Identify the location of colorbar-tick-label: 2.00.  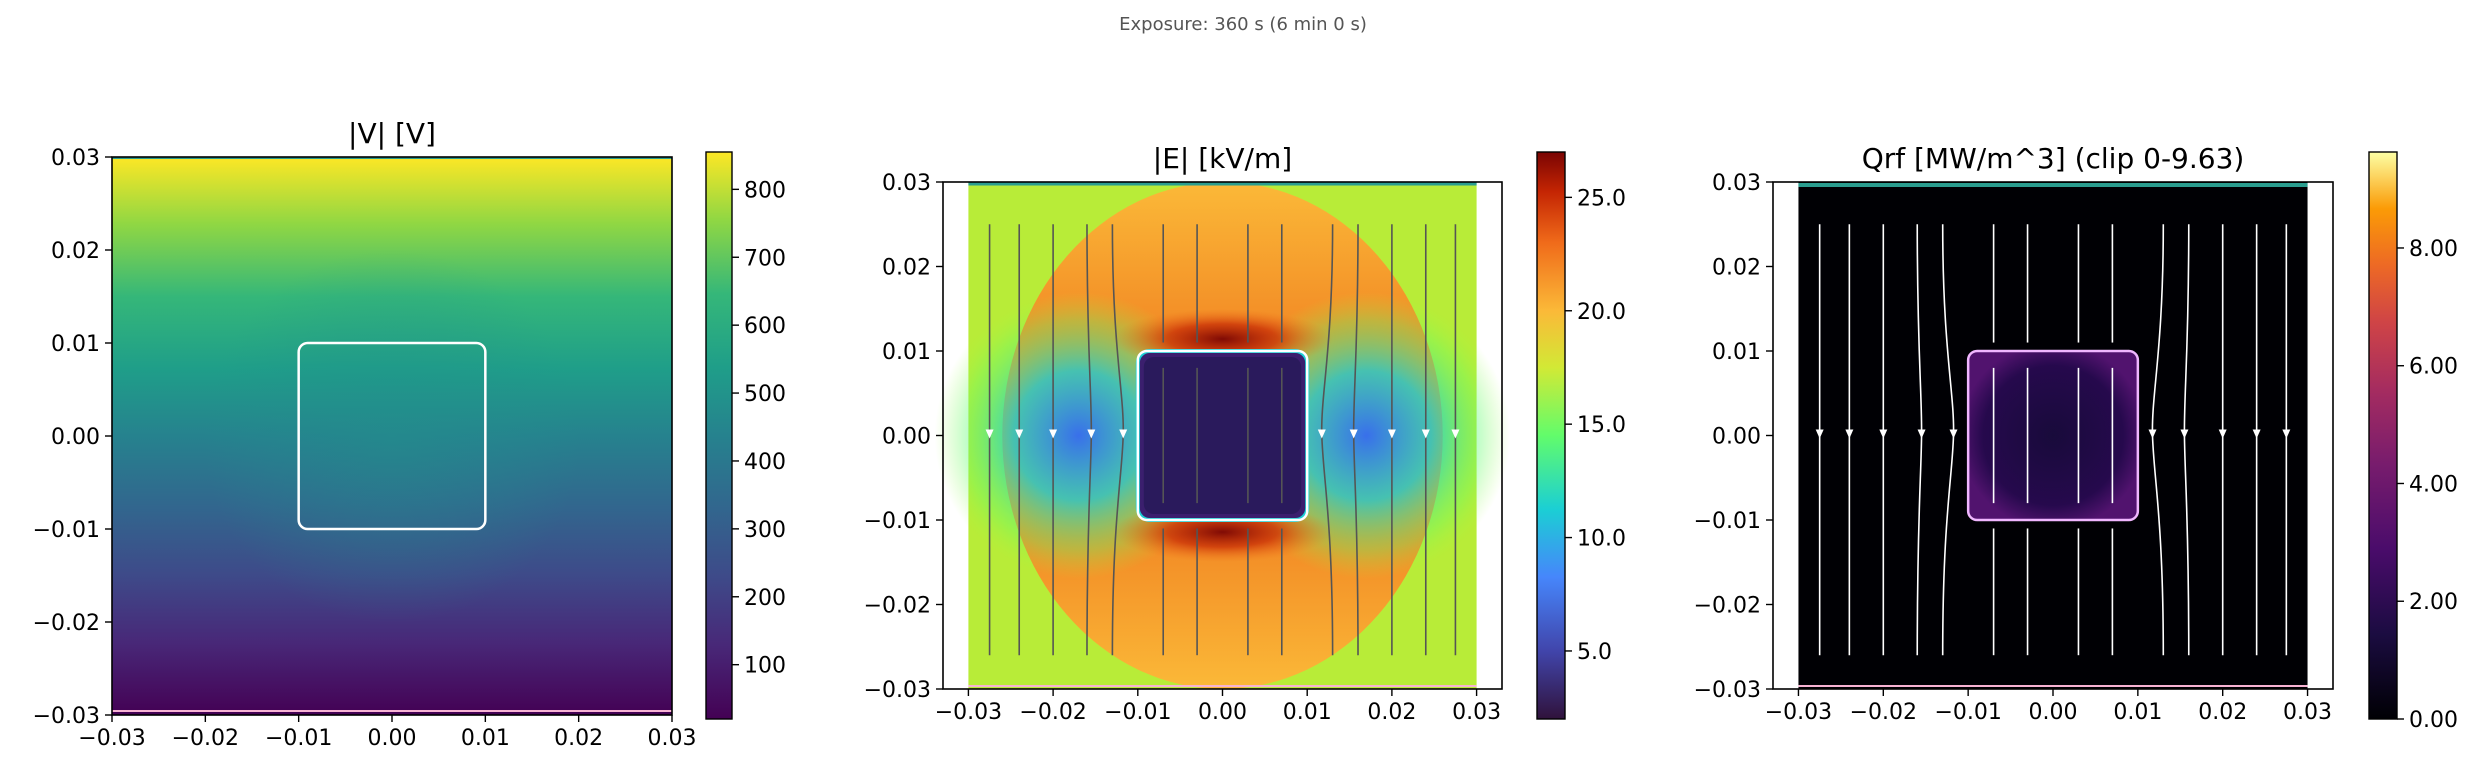
(2433, 602).